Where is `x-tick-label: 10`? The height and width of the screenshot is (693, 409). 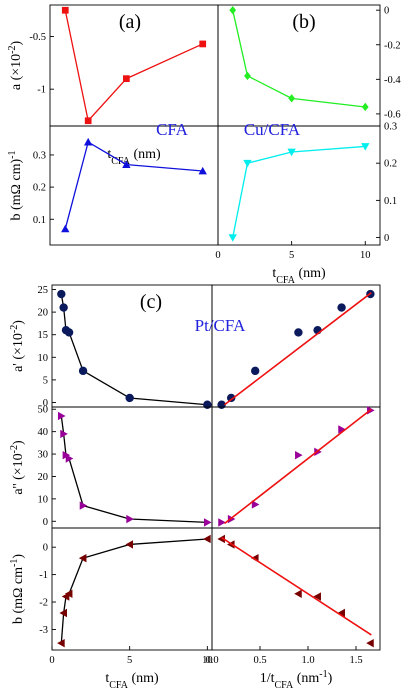
x-tick-label: 10 is located at coordinates (207, 660).